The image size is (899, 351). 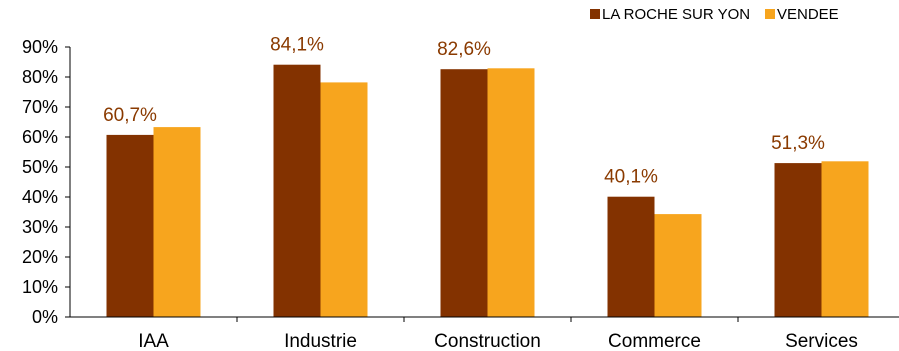 I want to click on y-tick-label: 50%, so click(x=40, y=167).